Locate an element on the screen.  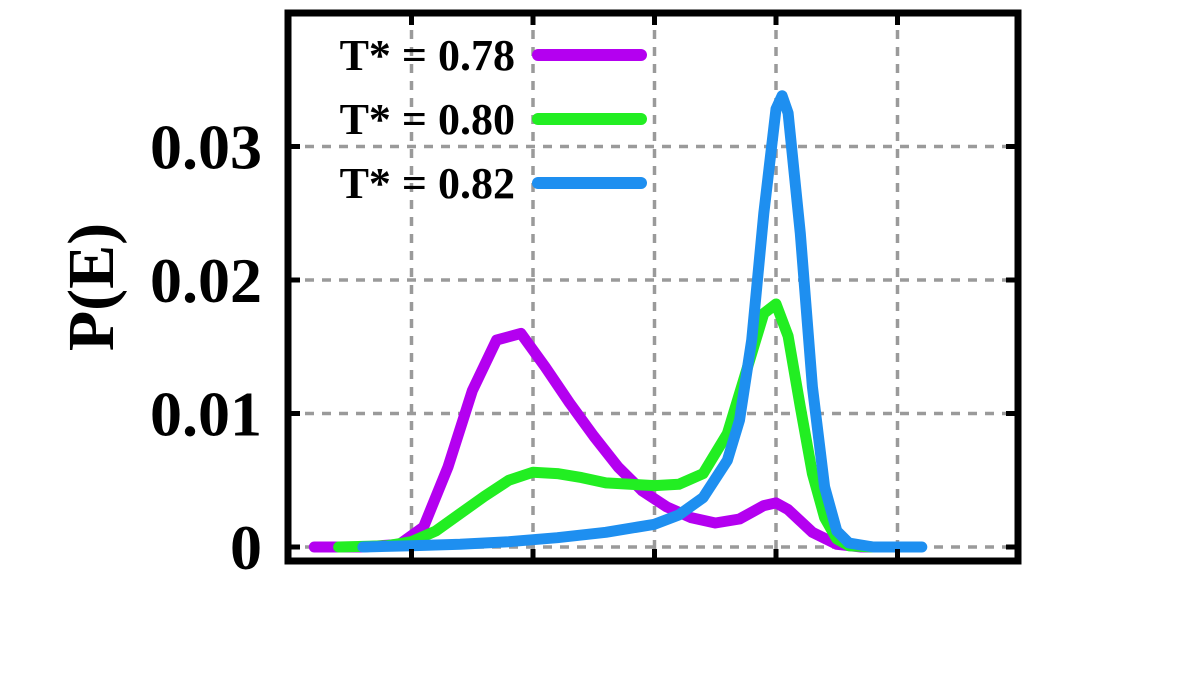
legend-label-1: T* = 0.78 is located at coordinates (427, 55).